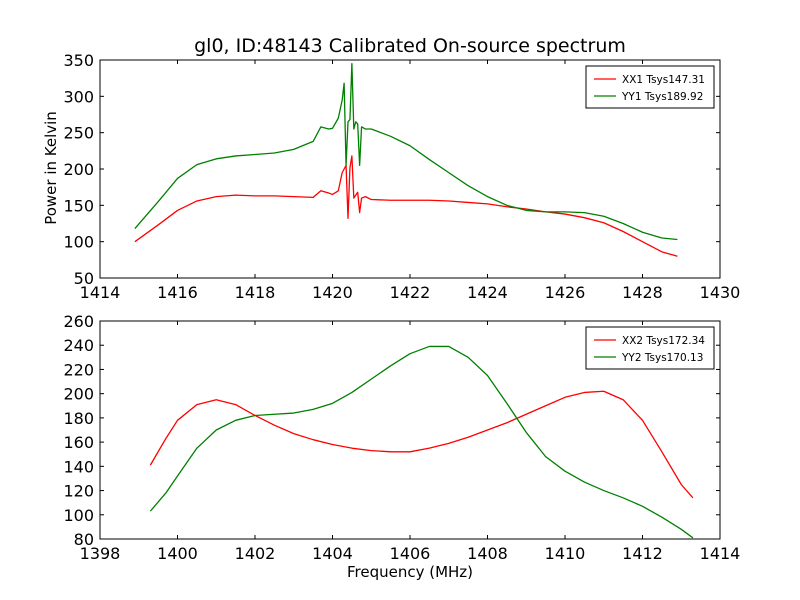 Image resolution: width=800 pixels, height=600 pixels. Describe the element at coordinates (410, 553) in the screenshot. I see `x-tick-label: 1406` at that location.